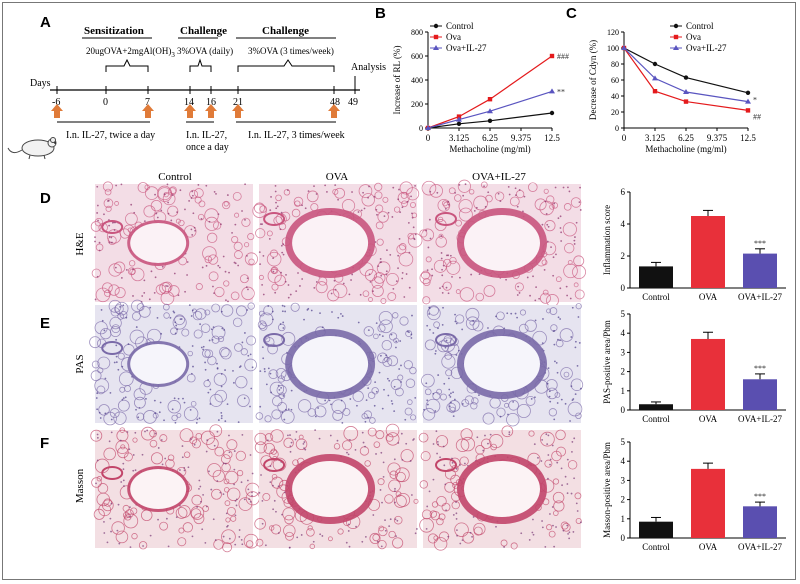  What do you see at coordinates (460, 26) in the screenshot?
I see `legend-label: Control` at bounding box center [460, 26].